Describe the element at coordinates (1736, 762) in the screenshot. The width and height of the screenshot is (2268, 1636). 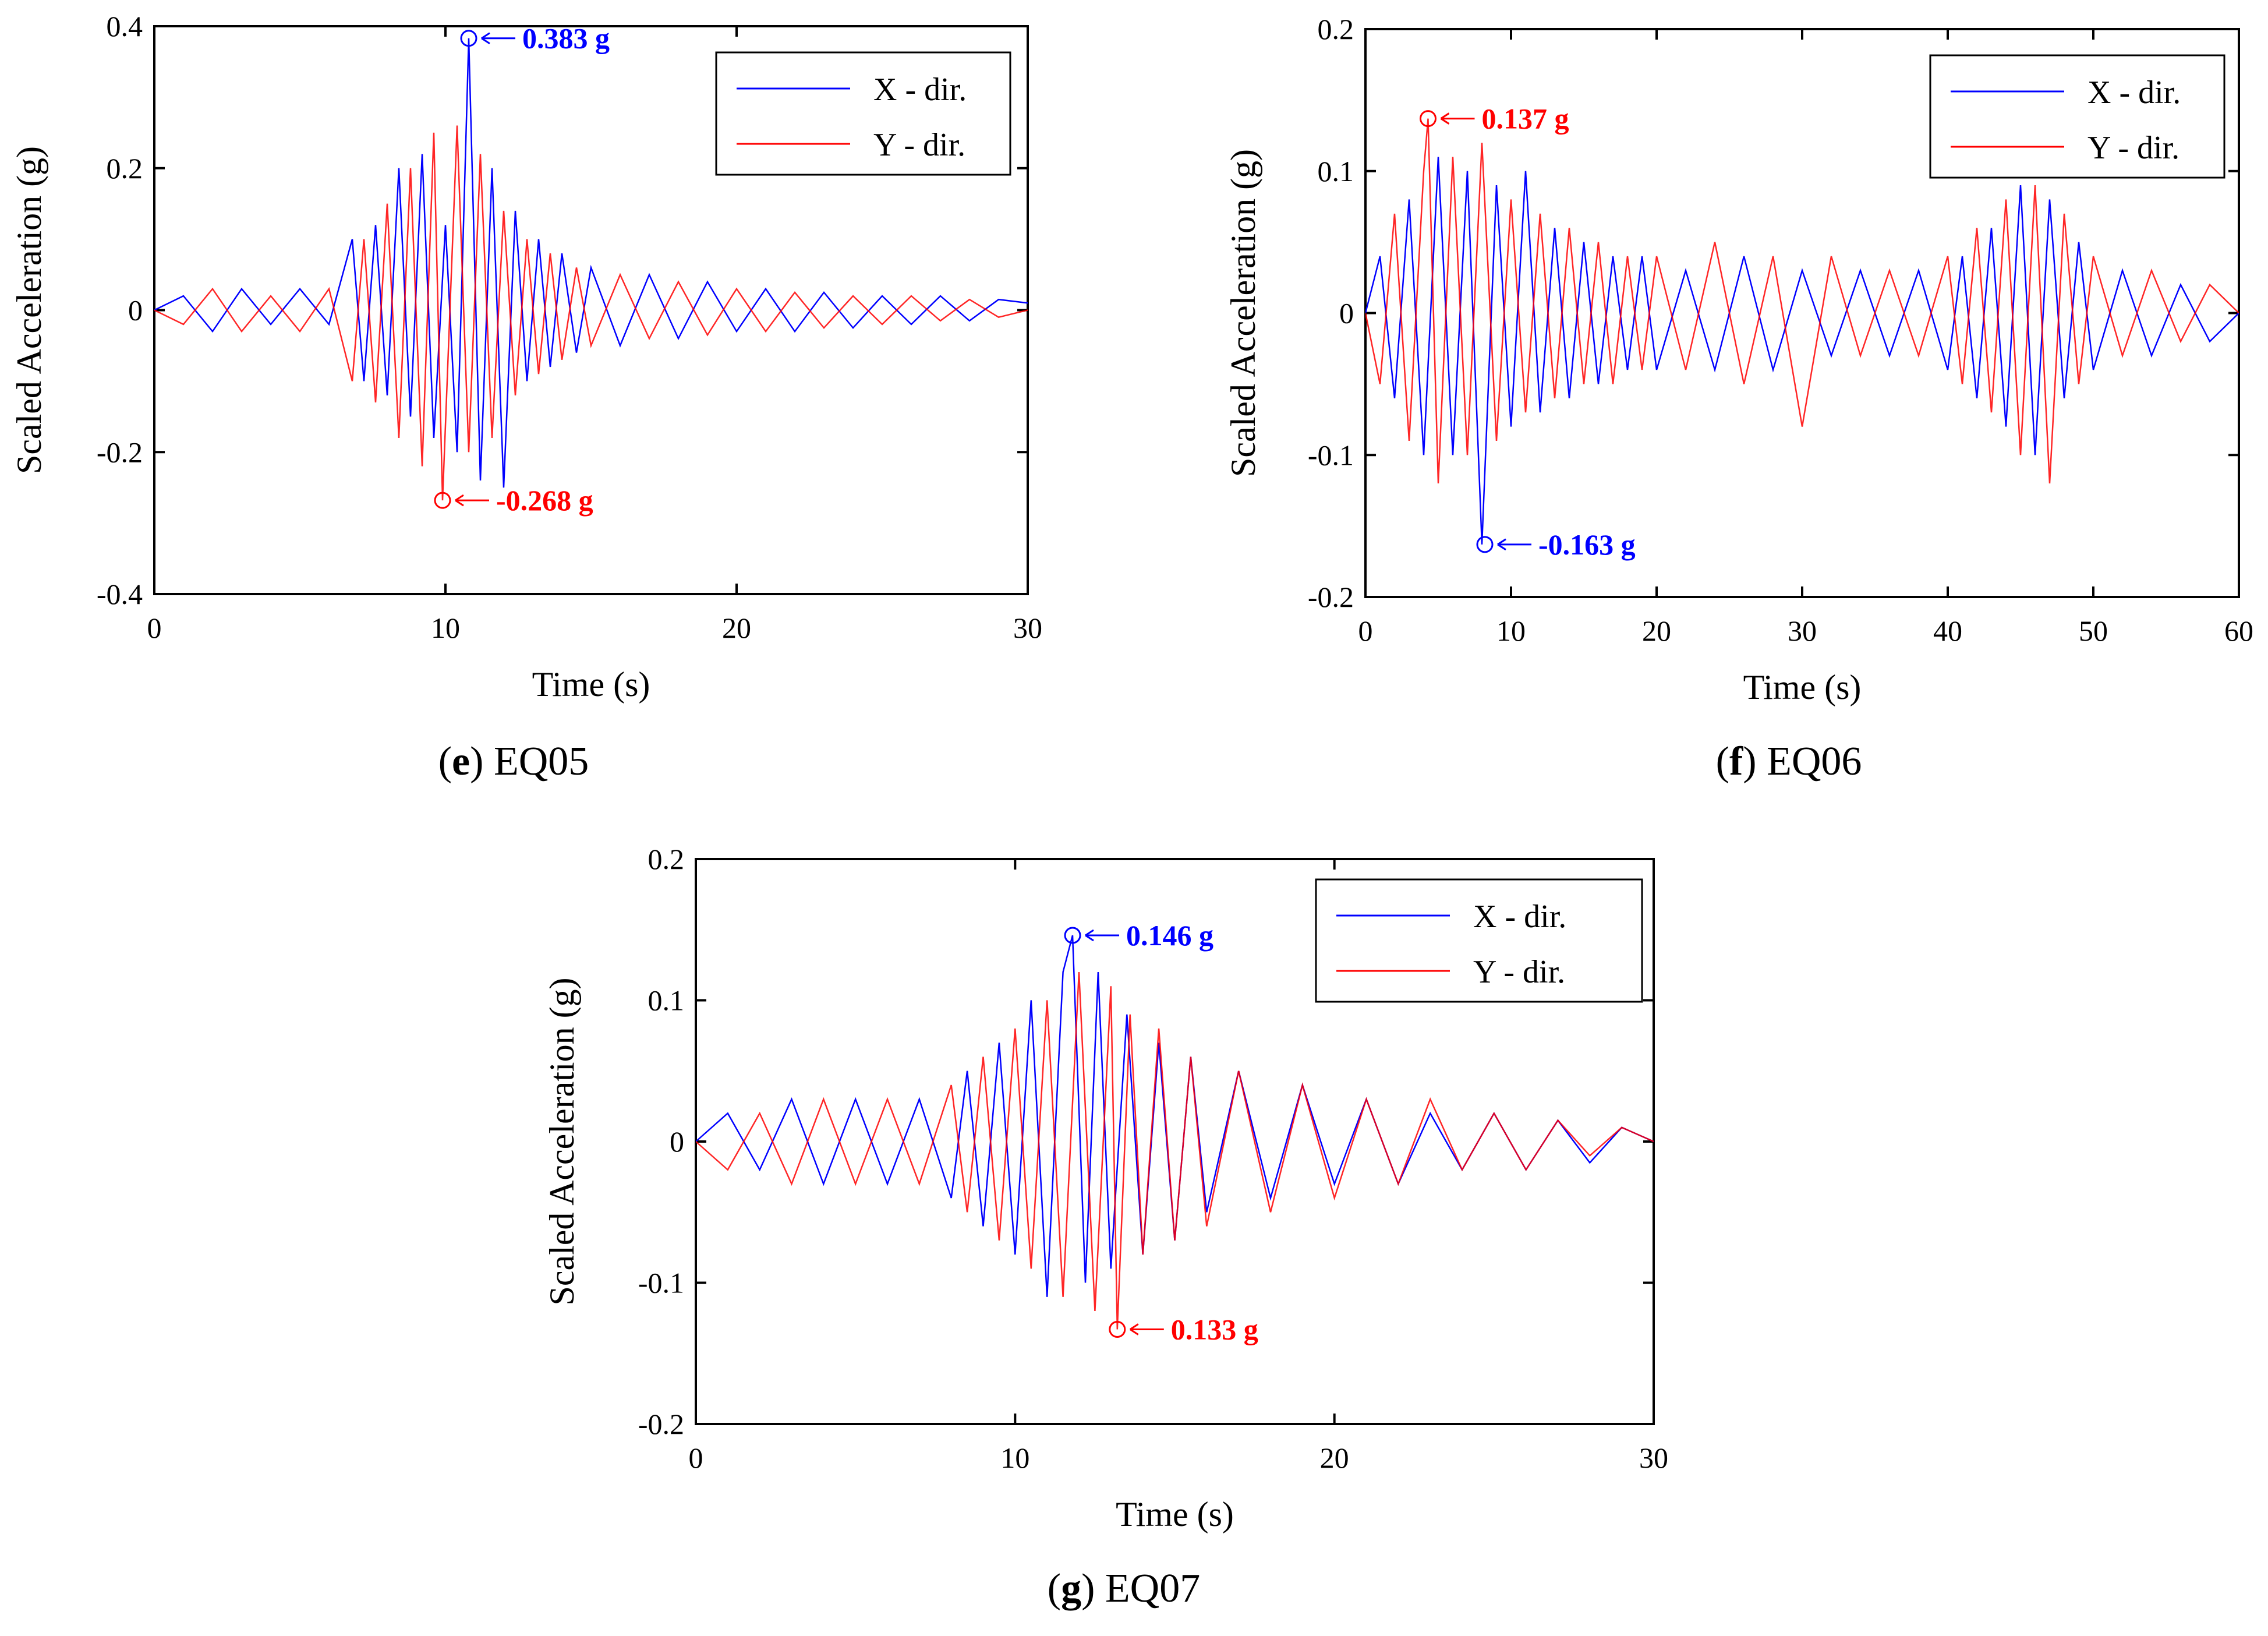
I see `caption-letter: f` at that location.